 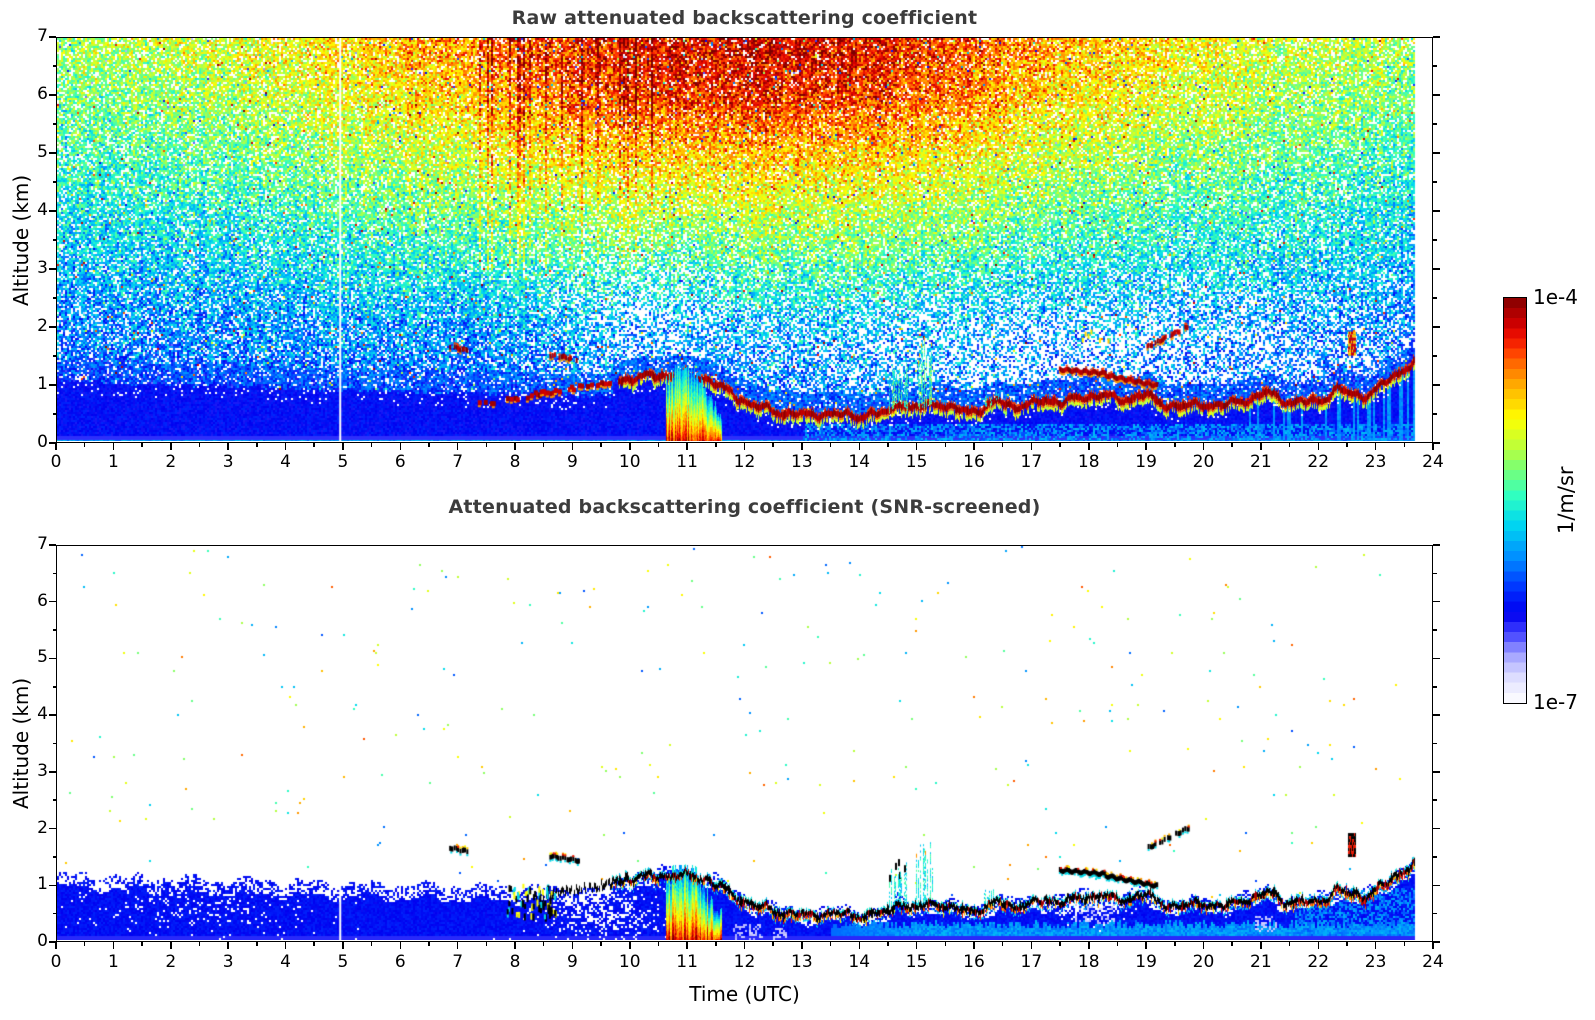 What do you see at coordinates (1555, 297) in the screenshot?
I see `colorbar-max-label: 1e-4` at bounding box center [1555, 297].